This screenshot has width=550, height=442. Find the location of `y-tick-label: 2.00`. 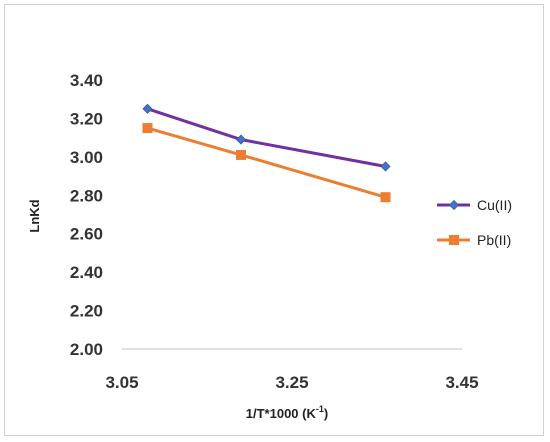

y-tick-label: 2.00 is located at coordinates (86, 349).